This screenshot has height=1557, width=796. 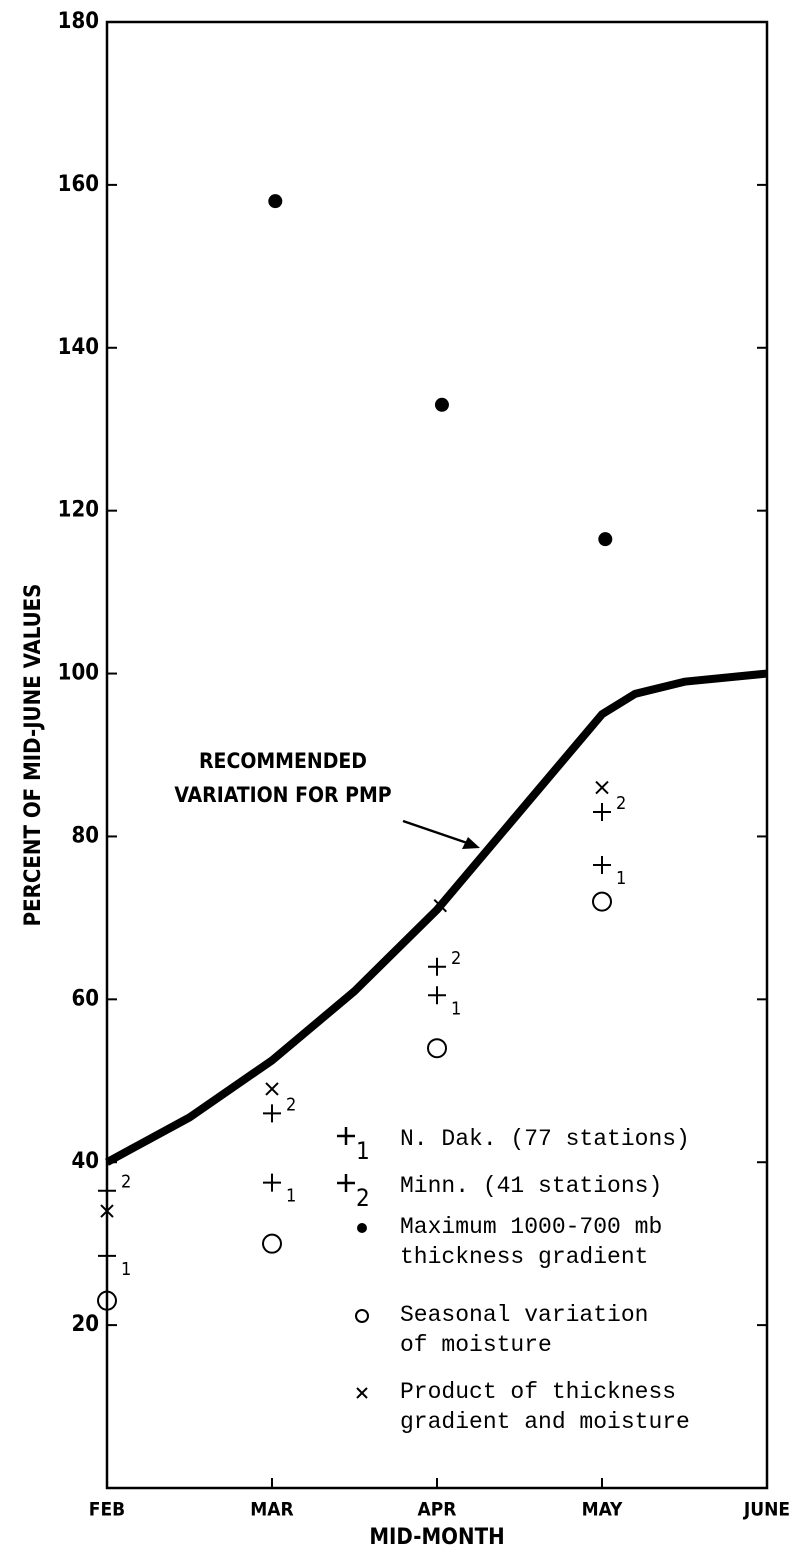 I want to click on x-axis-label: MID-MONTH, so click(x=436, y=1537).